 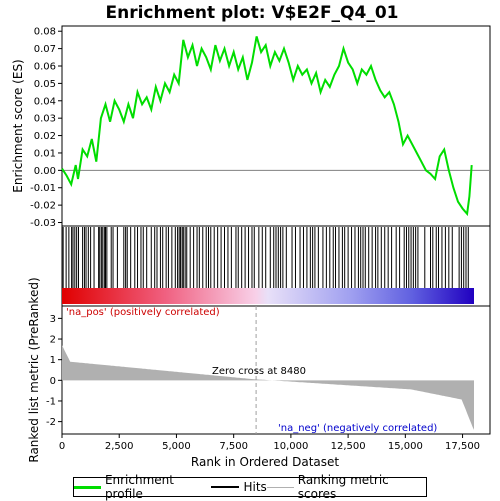 I want to click on x-tick-label: 10,000, so click(x=290, y=446).